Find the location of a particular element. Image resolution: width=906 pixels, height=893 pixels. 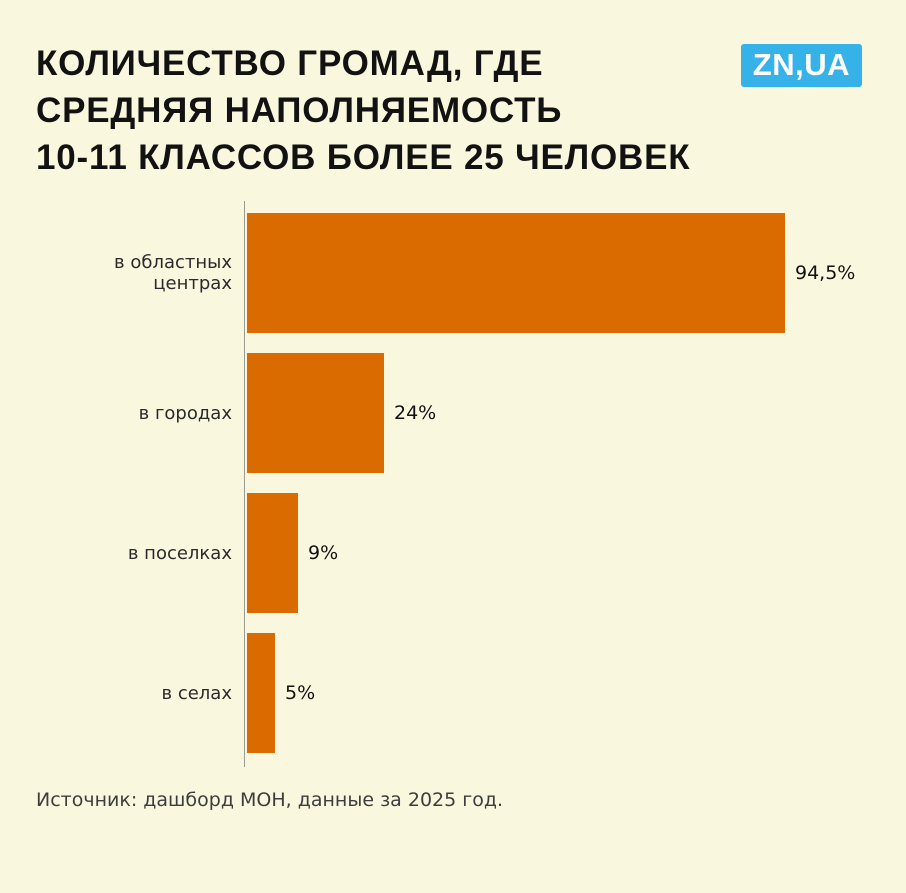

value-label: 9% is located at coordinates (323, 553).